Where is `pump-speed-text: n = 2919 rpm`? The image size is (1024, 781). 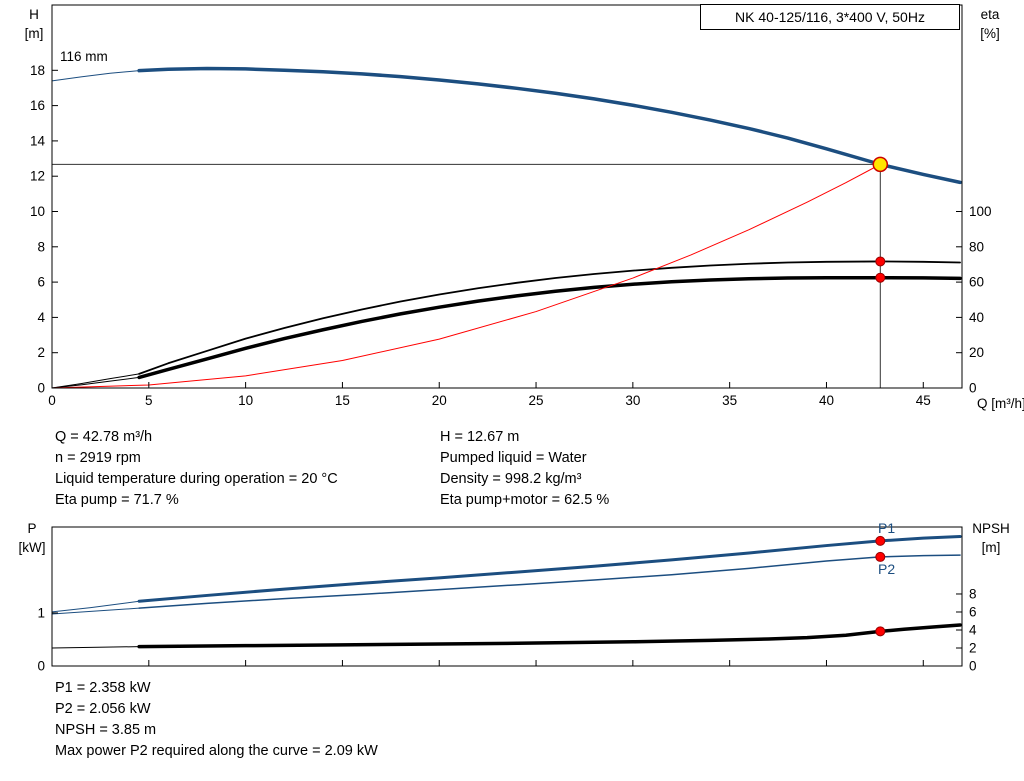
pump-speed-text: n = 2919 rpm is located at coordinates (98, 458).